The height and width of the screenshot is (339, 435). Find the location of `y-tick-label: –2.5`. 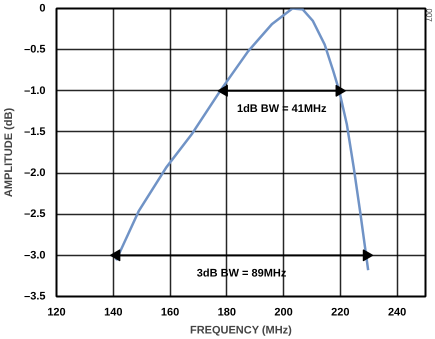

y-tick-label: –2.5 is located at coordinates (35, 214).